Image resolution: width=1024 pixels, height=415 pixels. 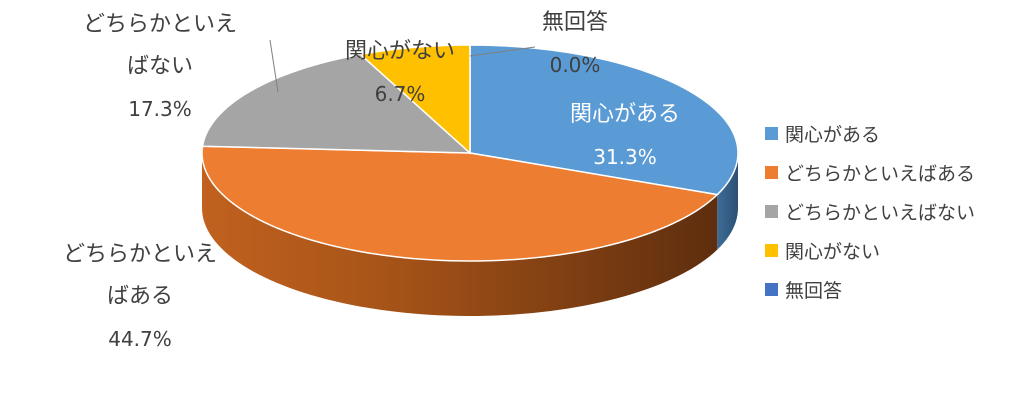 What do you see at coordinates (399, 51) in the screenshot?
I see `slice-category: 関心がない` at bounding box center [399, 51].